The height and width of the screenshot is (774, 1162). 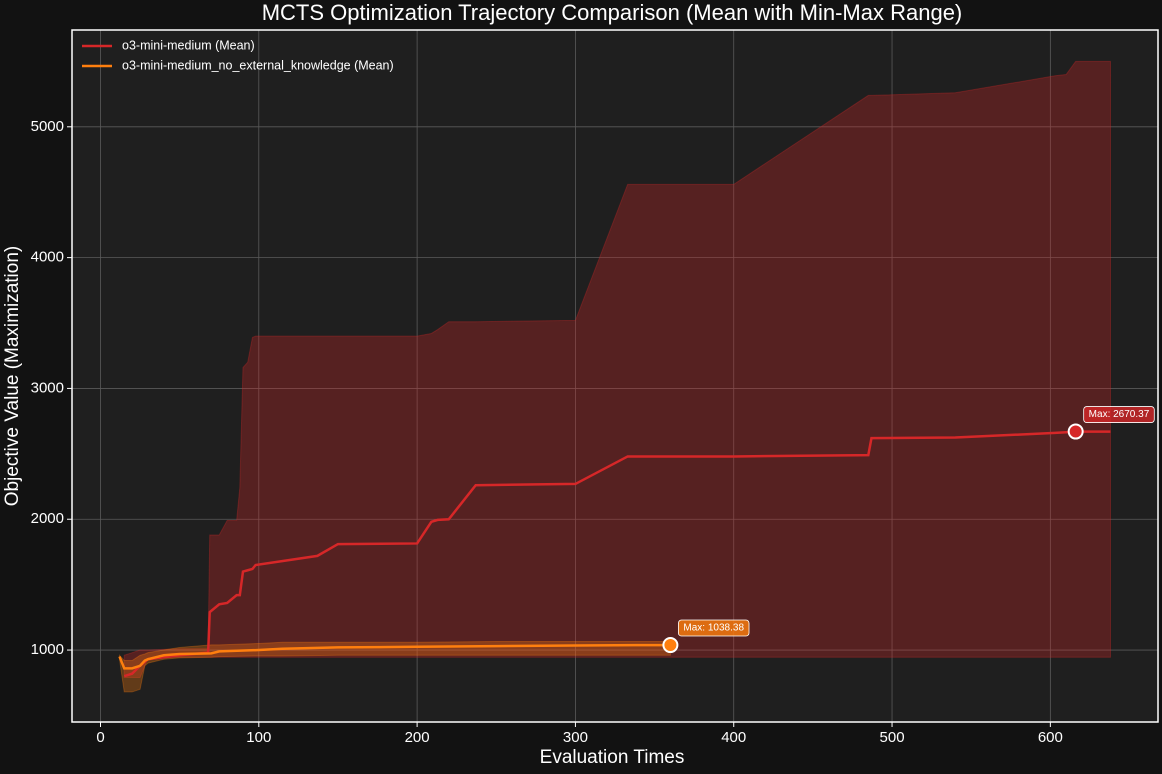 I want to click on x-tick-label: 0, so click(x=100, y=737).